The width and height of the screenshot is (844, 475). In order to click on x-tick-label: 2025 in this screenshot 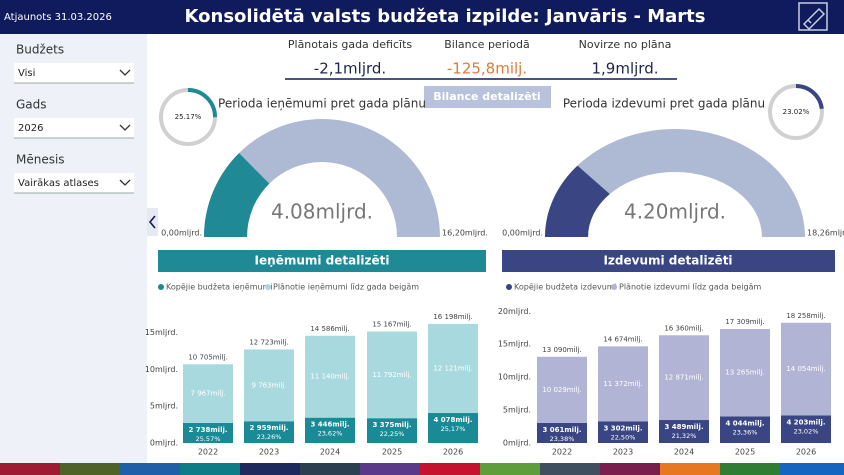, I will do `click(745, 452)`.